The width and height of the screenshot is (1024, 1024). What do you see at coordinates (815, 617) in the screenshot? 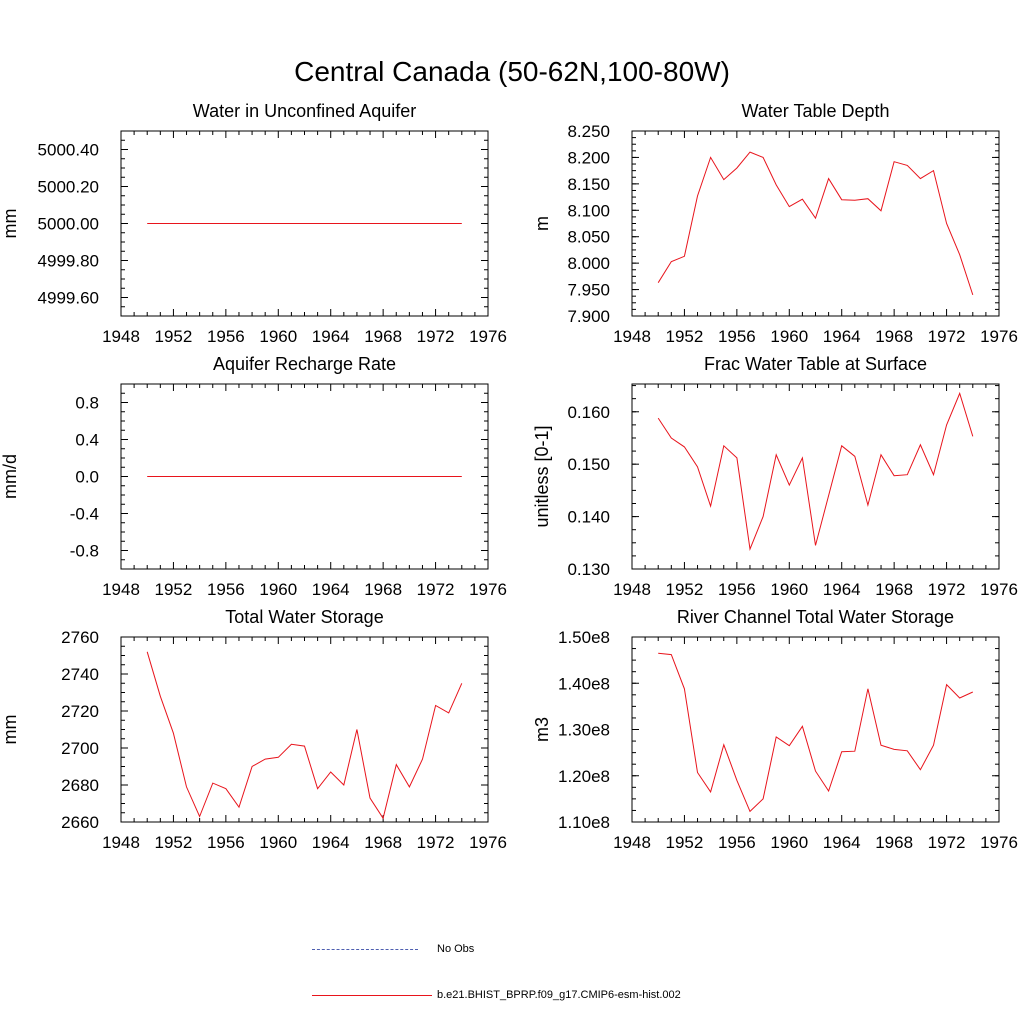
I see `panel-title: River Channel Total Water Storage` at bounding box center [815, 617].